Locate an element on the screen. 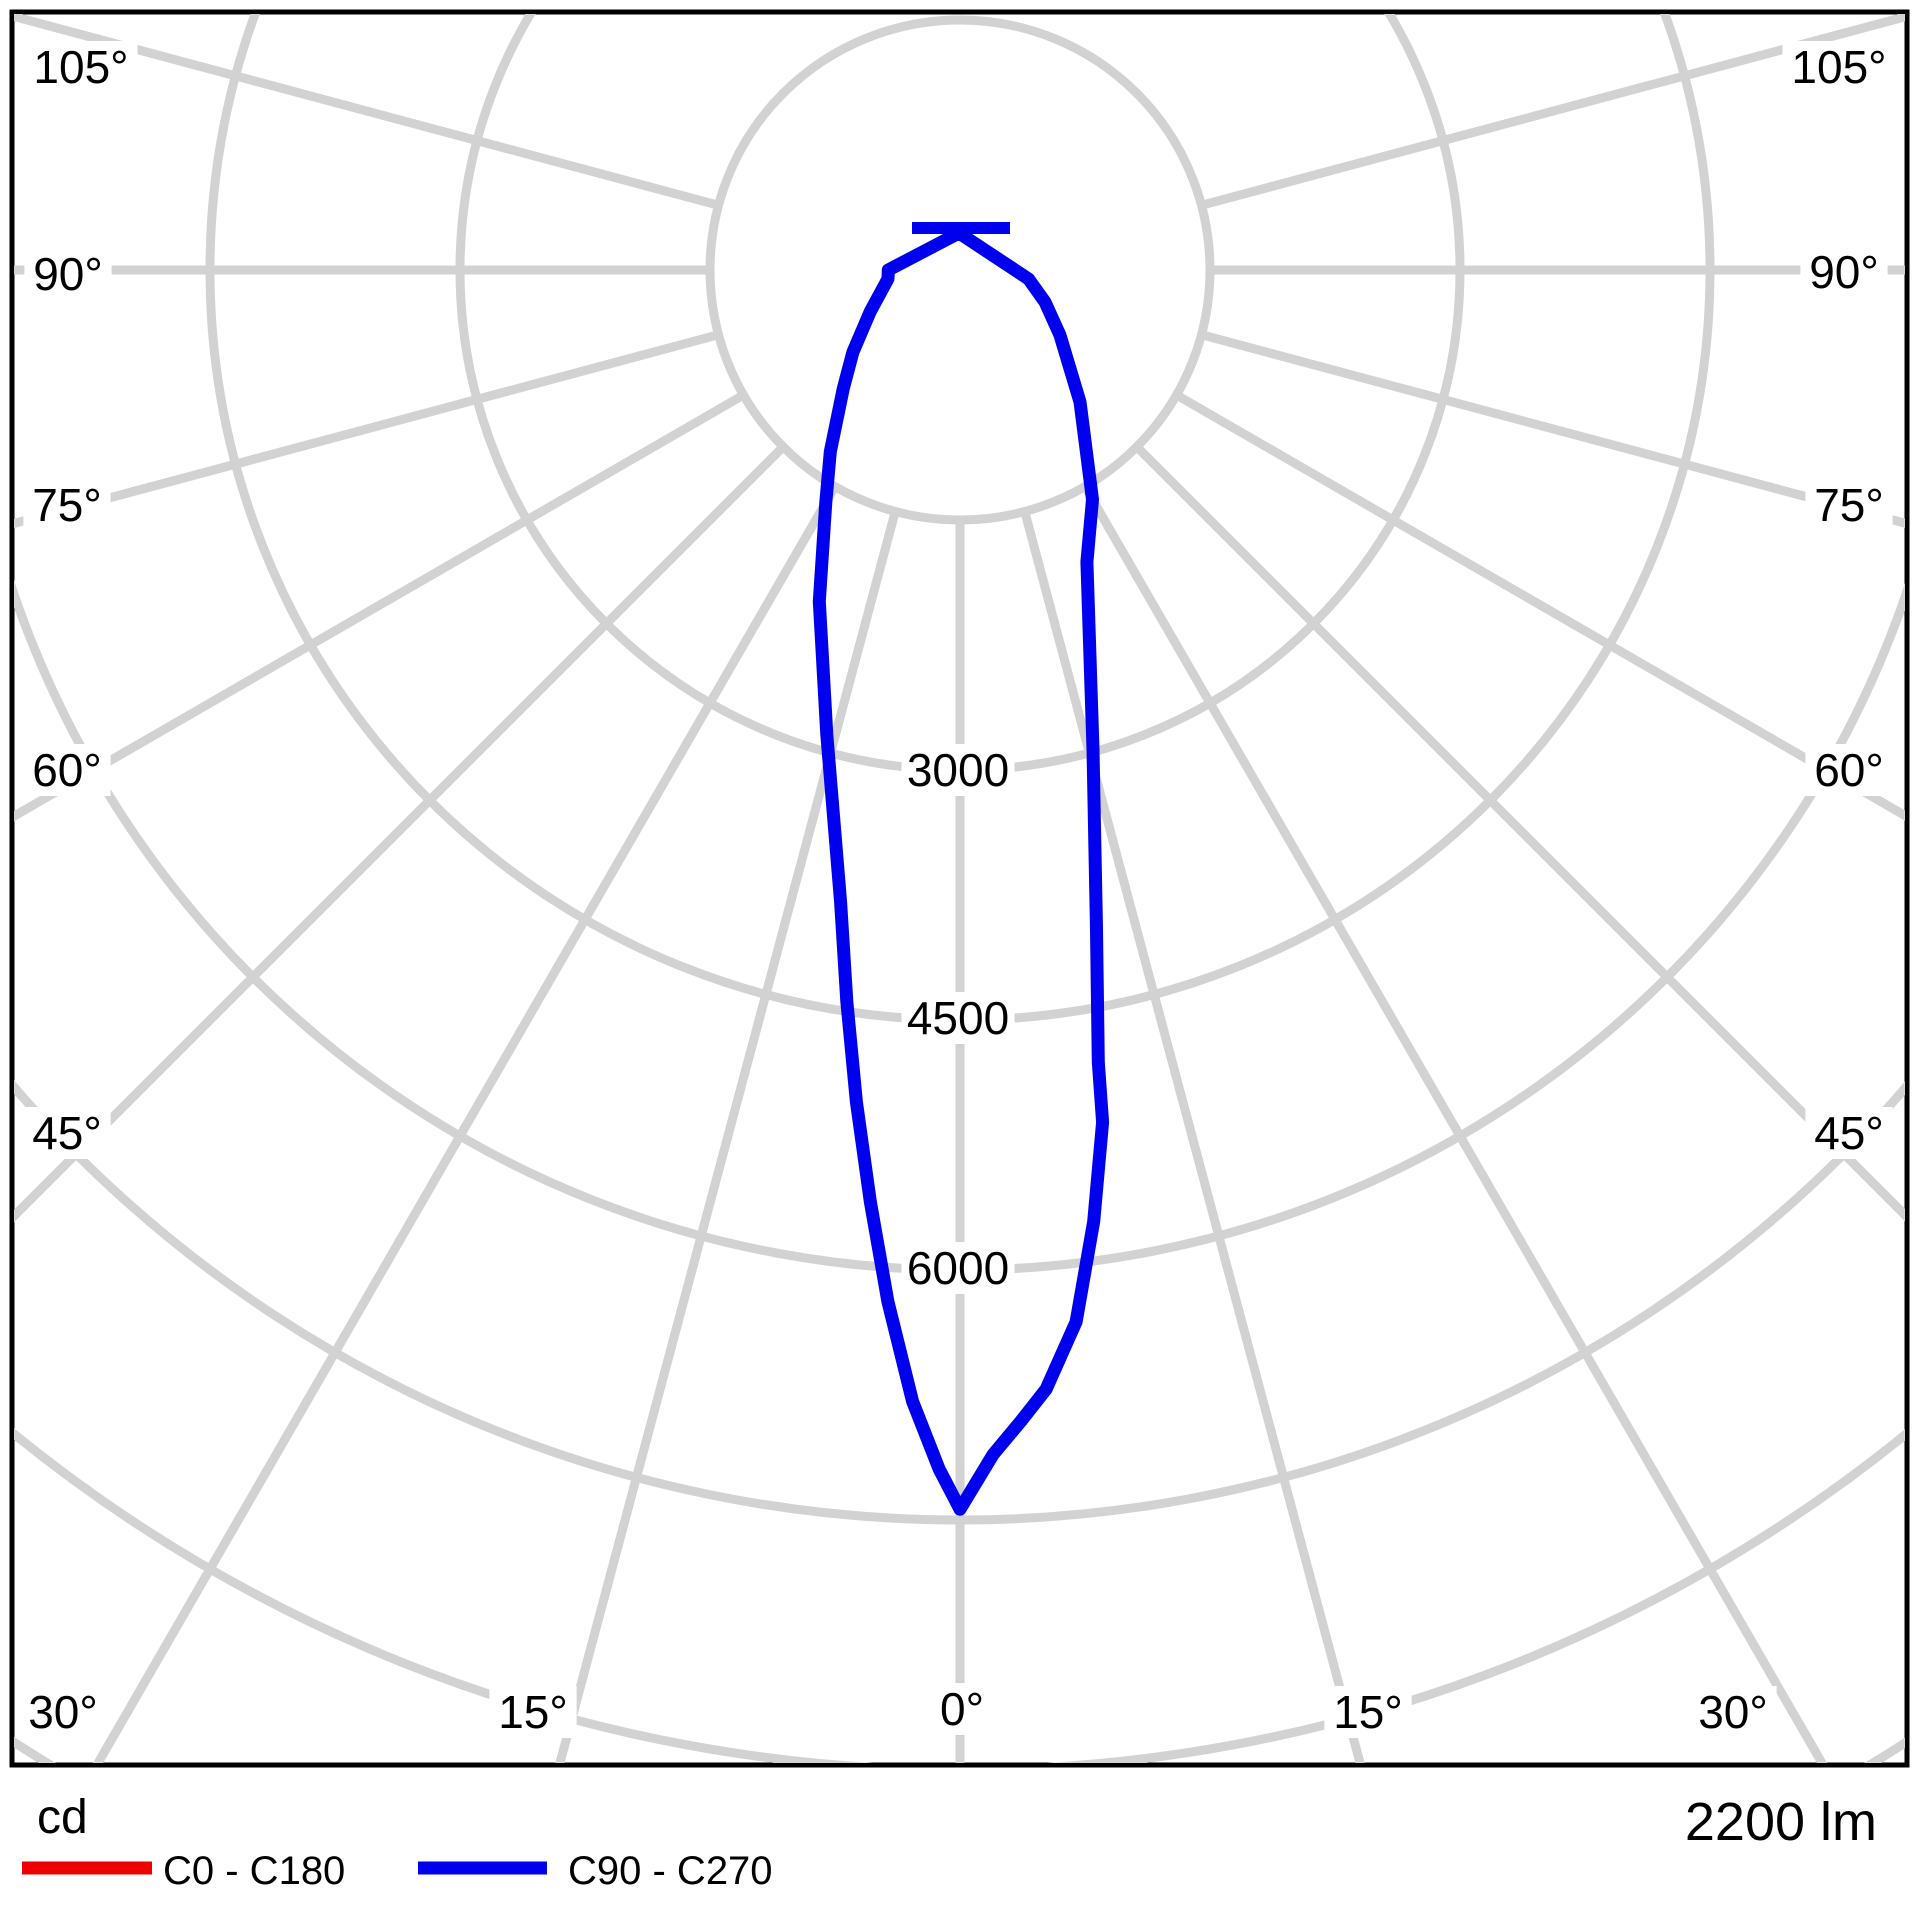 The width and height of the screenshot is (1920, 1920). ring-label-6000-bg is located at coordinates (958, 1268).